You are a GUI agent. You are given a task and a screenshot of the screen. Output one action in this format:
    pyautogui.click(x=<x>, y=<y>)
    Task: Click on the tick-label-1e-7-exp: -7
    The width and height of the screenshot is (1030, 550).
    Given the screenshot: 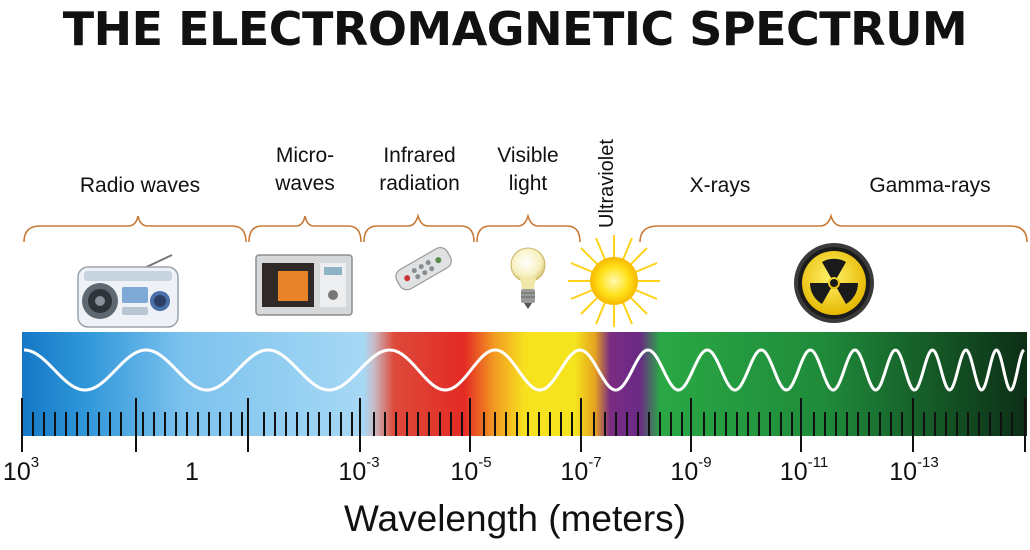 What is the action you would take?
    pyautogui.click(x=595, y=462)
    